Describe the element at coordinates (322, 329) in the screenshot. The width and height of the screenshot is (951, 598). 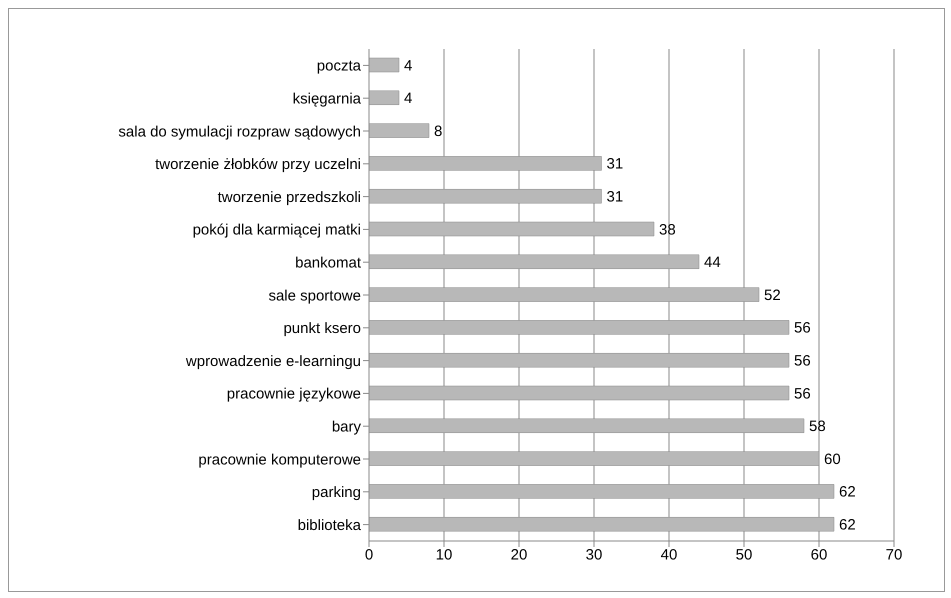
I see `y-tick-label: punkt ksero` at that location.